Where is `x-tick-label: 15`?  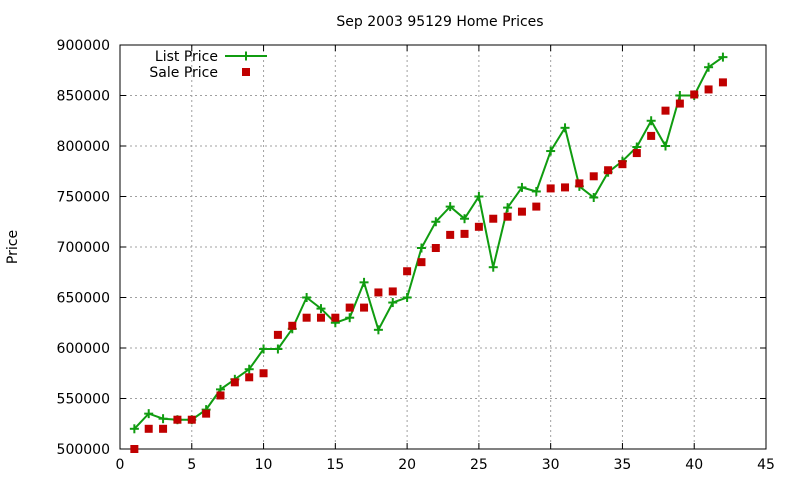 x-tick-label: 15 is located at coordinates (335, 465).